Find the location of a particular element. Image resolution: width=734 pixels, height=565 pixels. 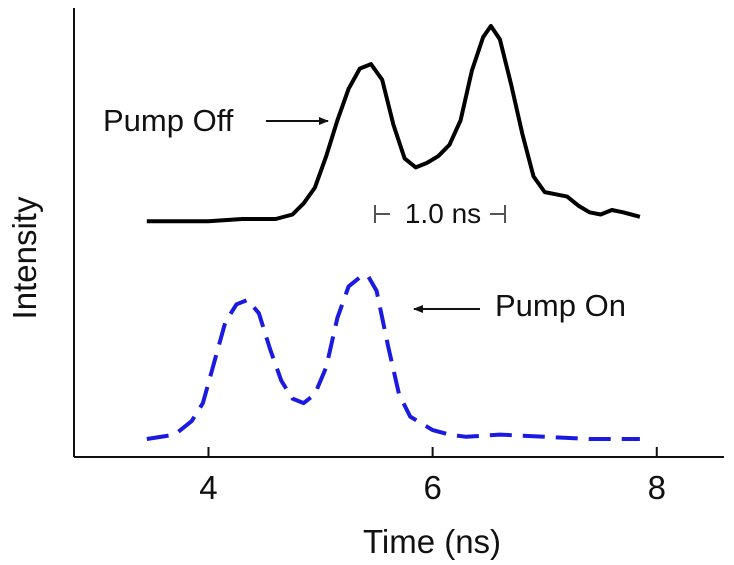

x-axis-label: Time (ns) is located at coordinates (432, 541).